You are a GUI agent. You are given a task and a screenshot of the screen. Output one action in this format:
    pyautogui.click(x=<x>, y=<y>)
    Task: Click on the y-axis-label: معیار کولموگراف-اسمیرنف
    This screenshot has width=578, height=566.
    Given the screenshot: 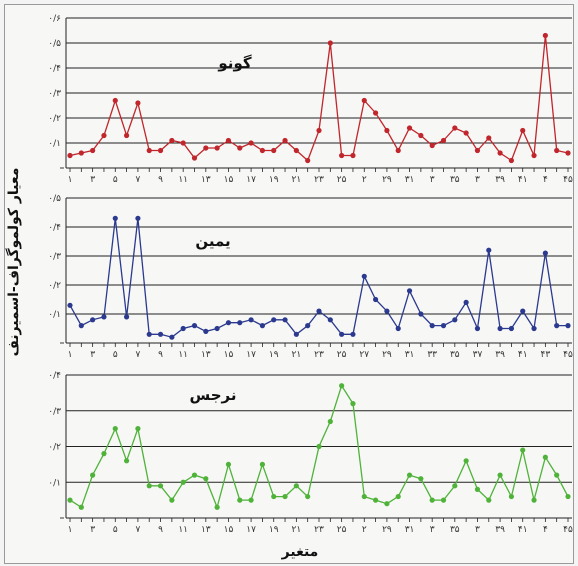 What is the action you would take?
    pyautogui.click(x=13, y=262)
    